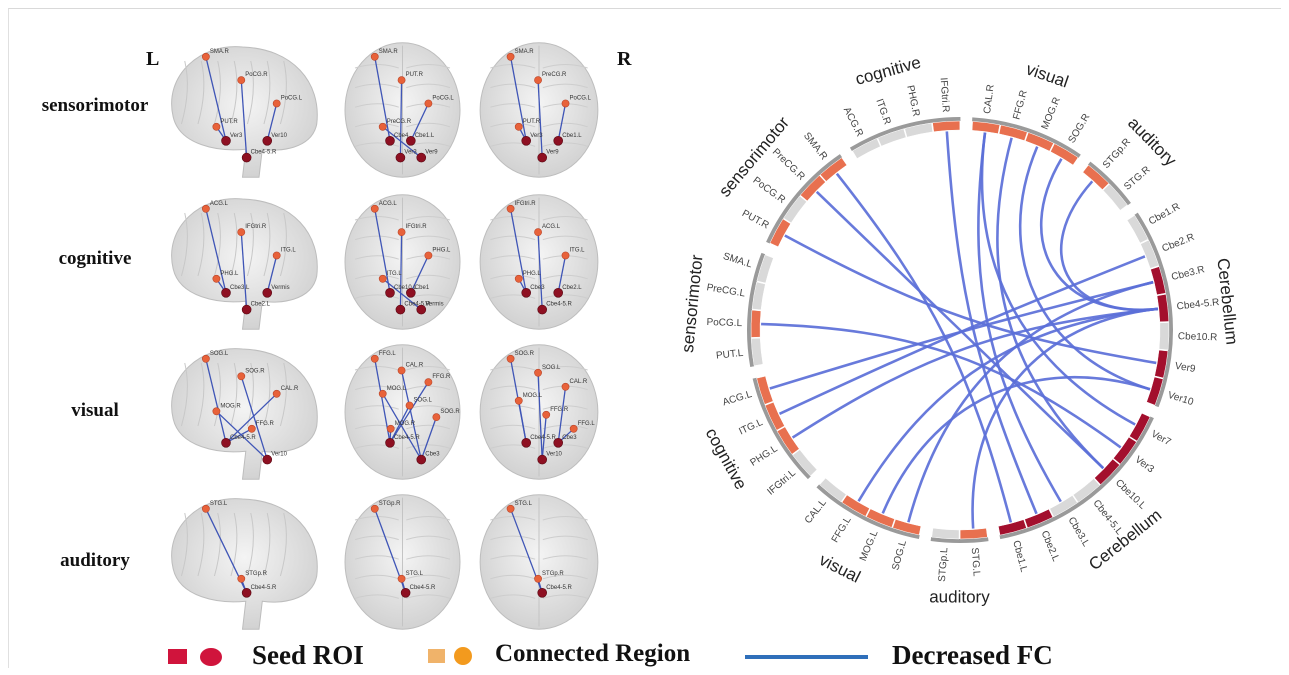  What do you see at coordinates (219, 504) in the screenshot?
I see `node-label: STG.L` at bounding box center [219, 504].